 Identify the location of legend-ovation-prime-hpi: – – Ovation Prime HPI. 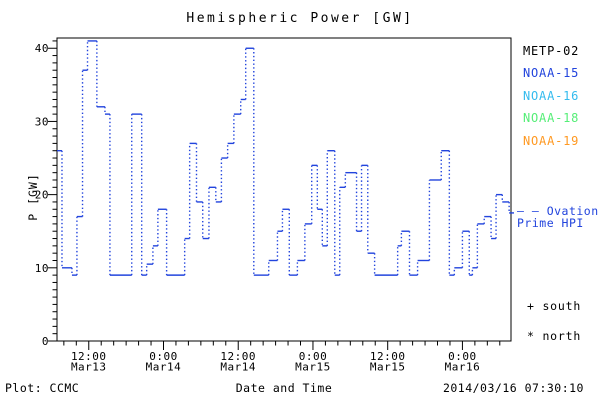
(558, 217).